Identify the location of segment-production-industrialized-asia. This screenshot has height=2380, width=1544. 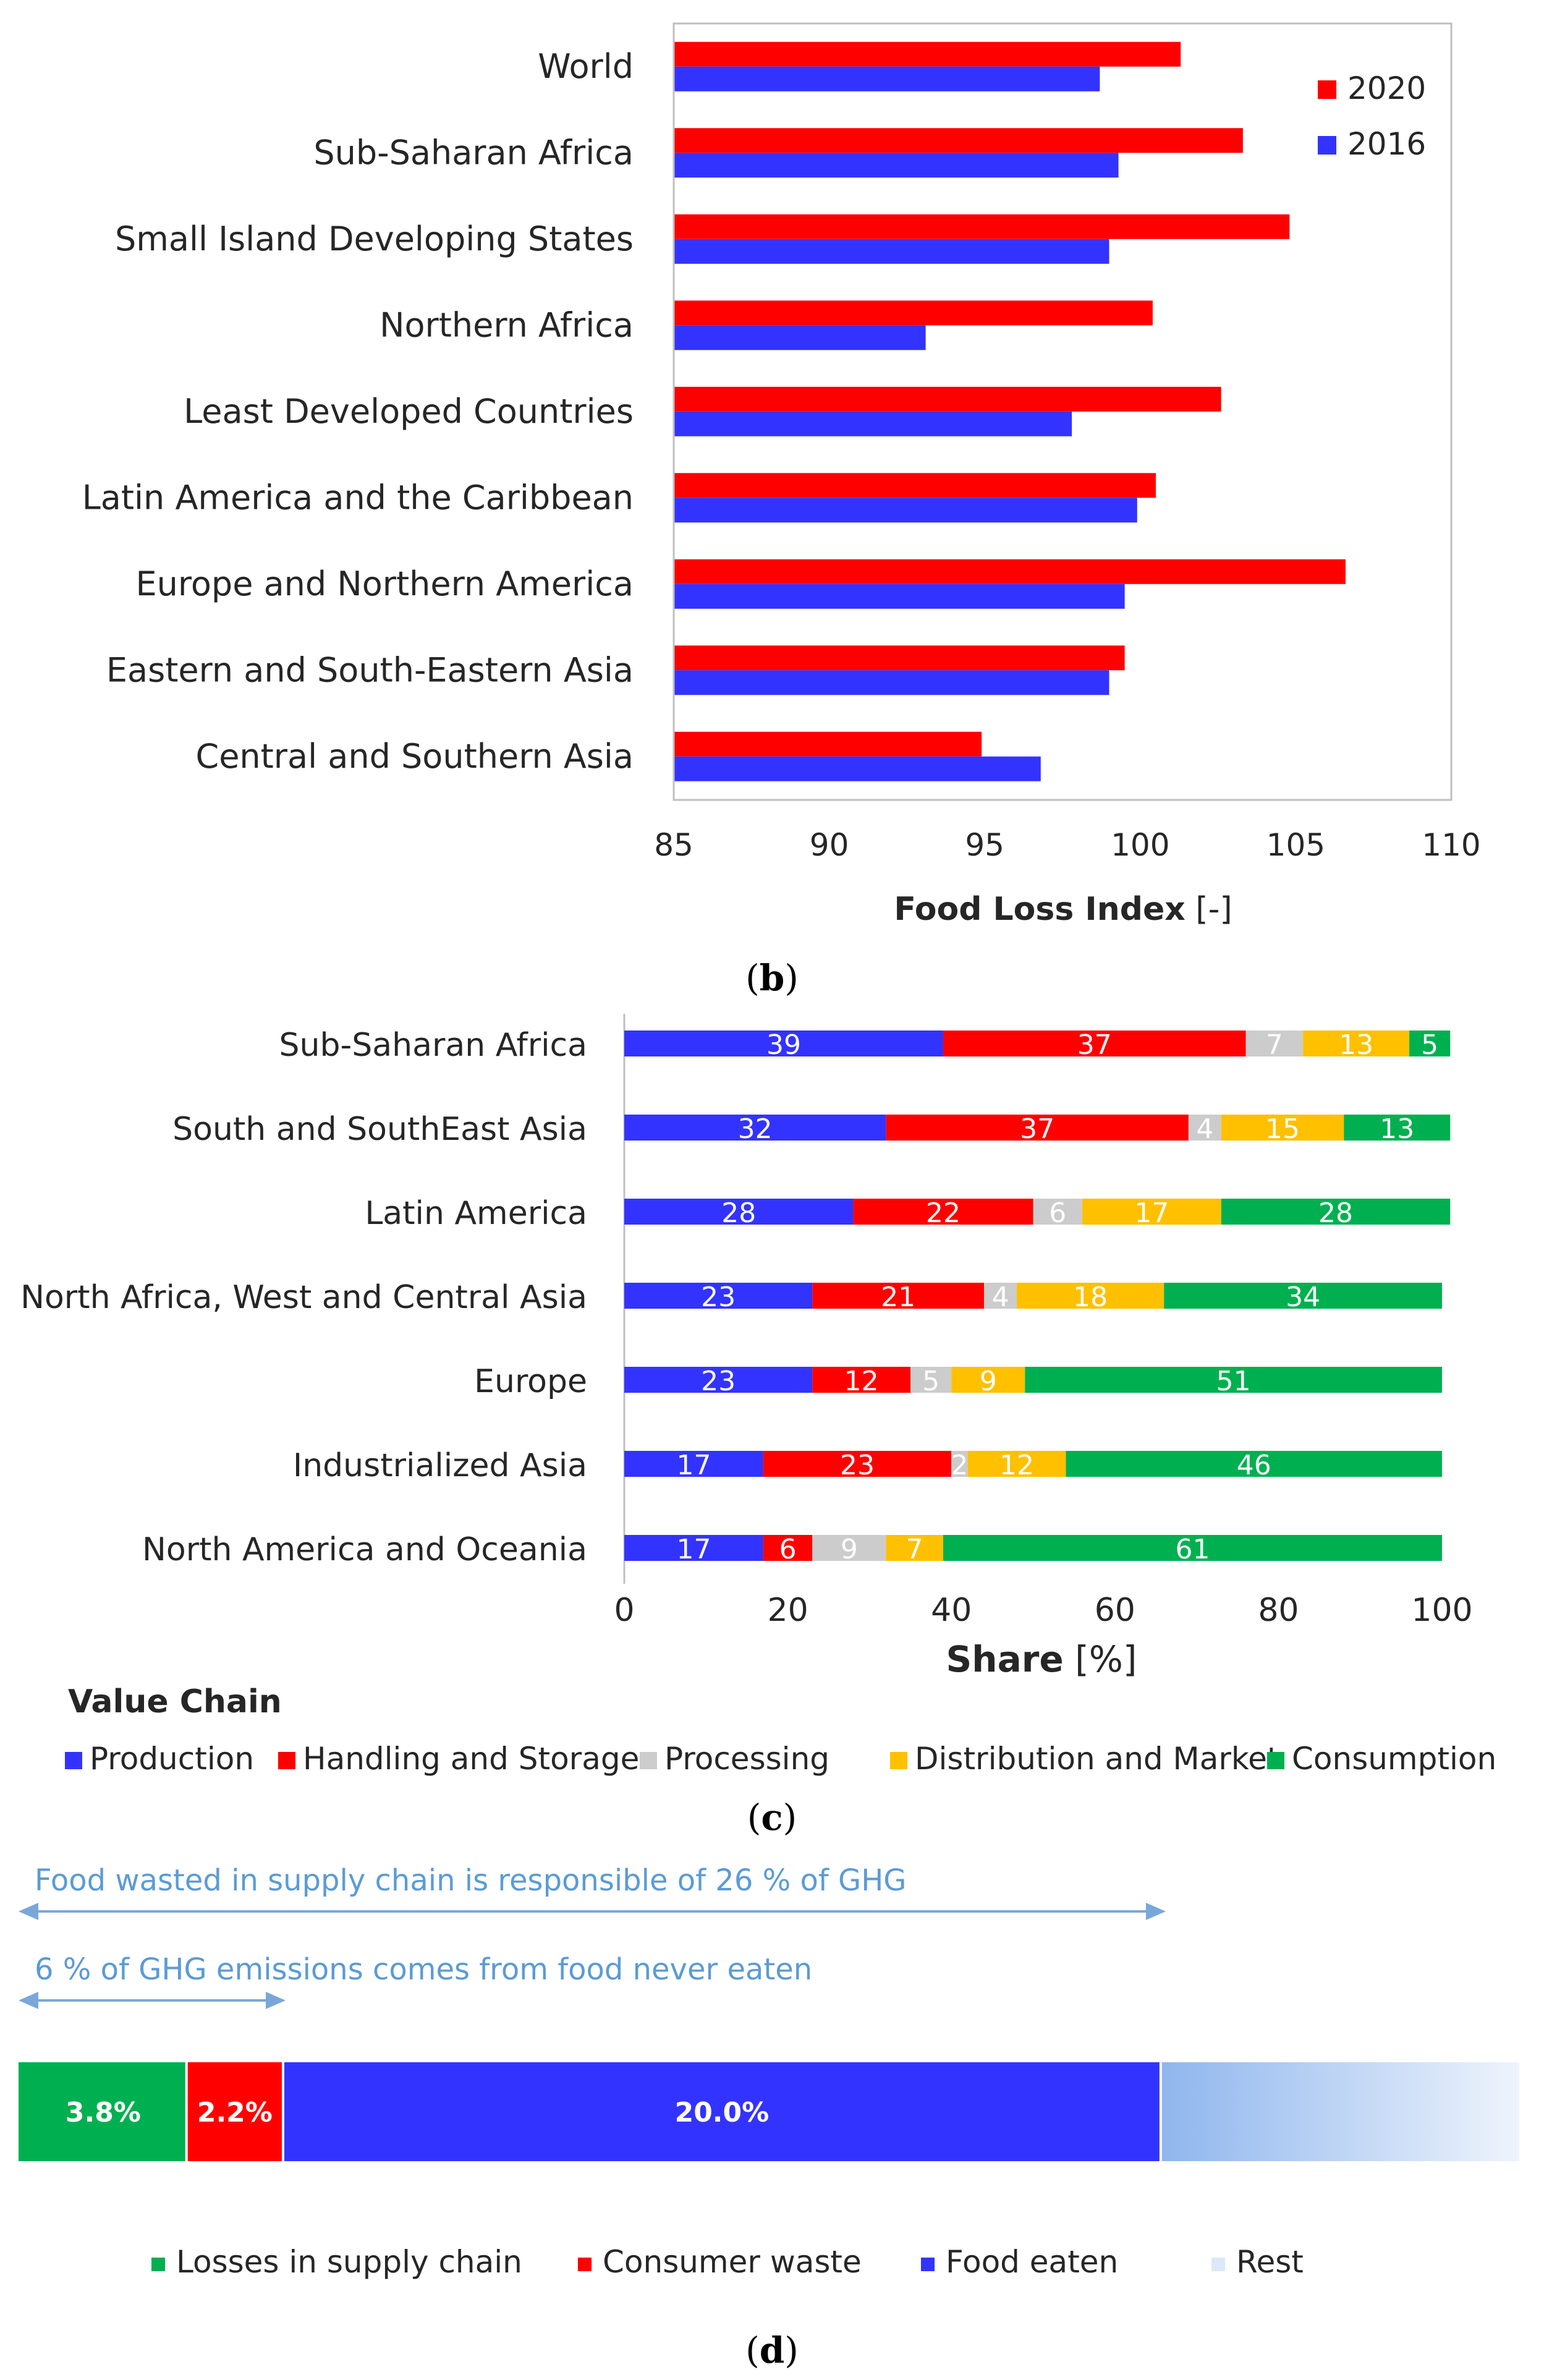
(693, 1464).